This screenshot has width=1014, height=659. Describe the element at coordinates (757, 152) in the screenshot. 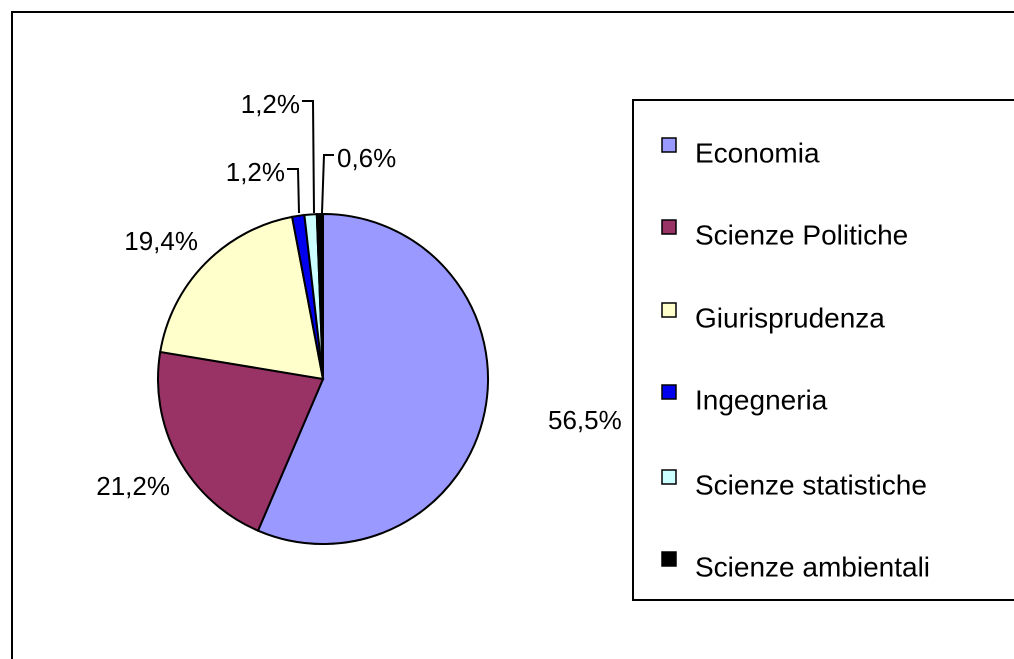

I see `legend-label: Economia` at that location.